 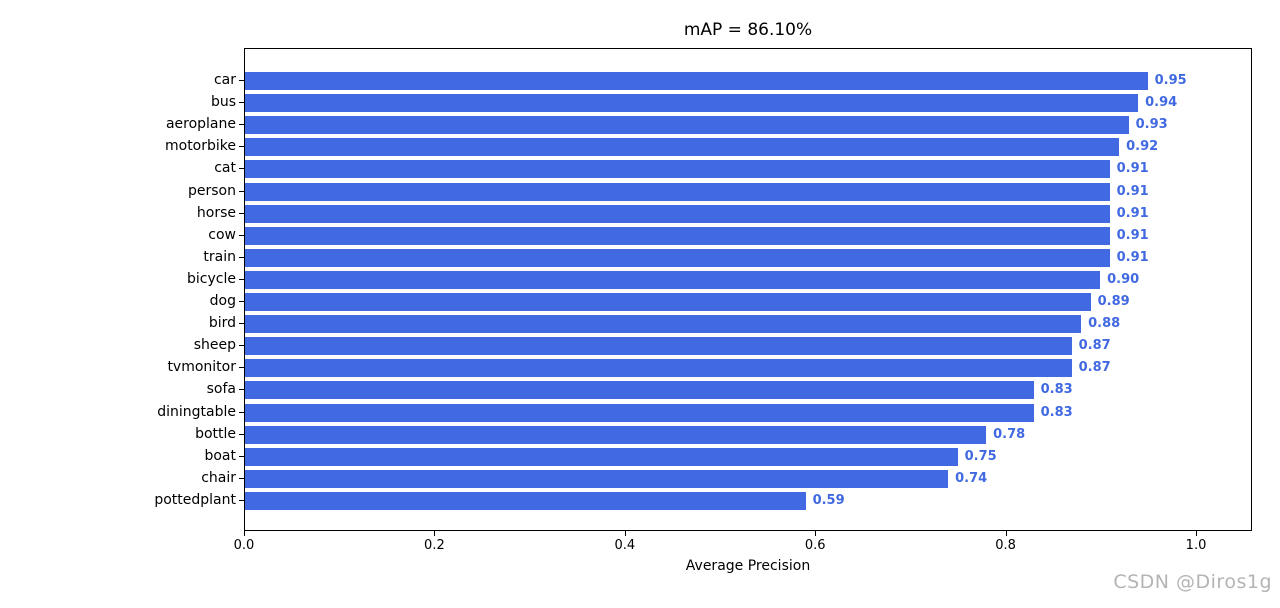 What do you see at coordinates (663, 324) in the screenshot?
I see `bar-bird` at bounding box center [663, 324].